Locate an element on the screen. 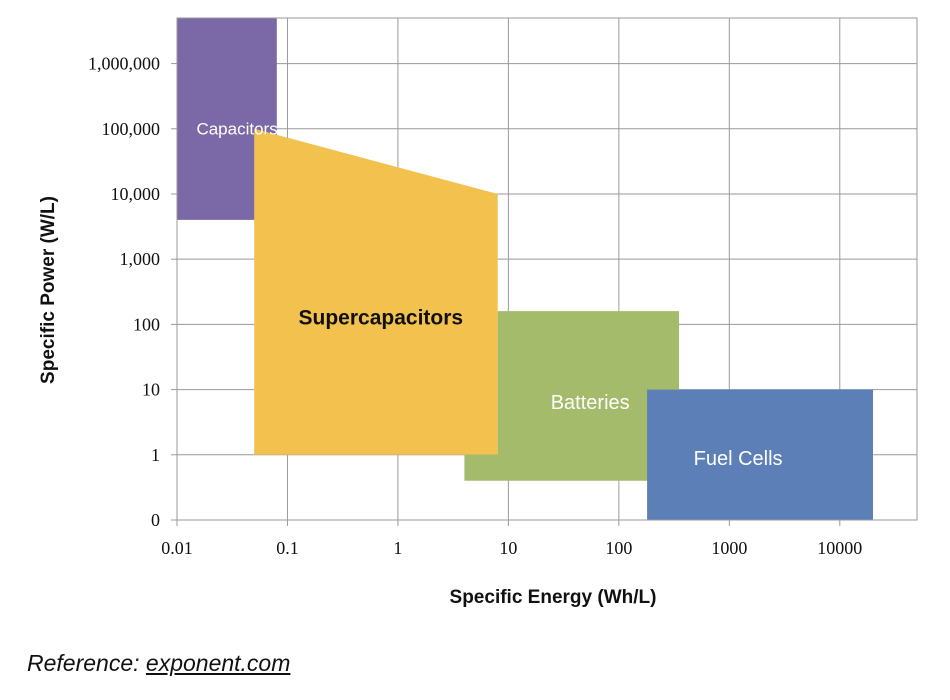 The image size is (950, 700). x-tick-label: 10000 is located at coordinates (839, 548).